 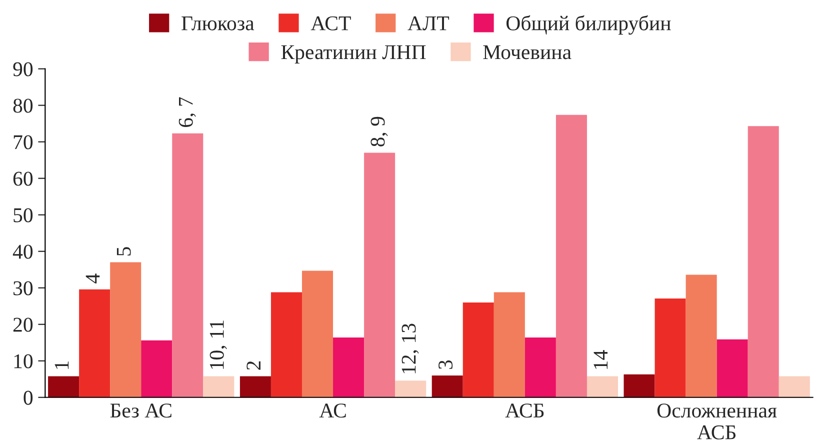 What do you see at coordinates (23, 325) in the screenshot?
I see `y-tick-label: 20` at bounding box center [23, 325].